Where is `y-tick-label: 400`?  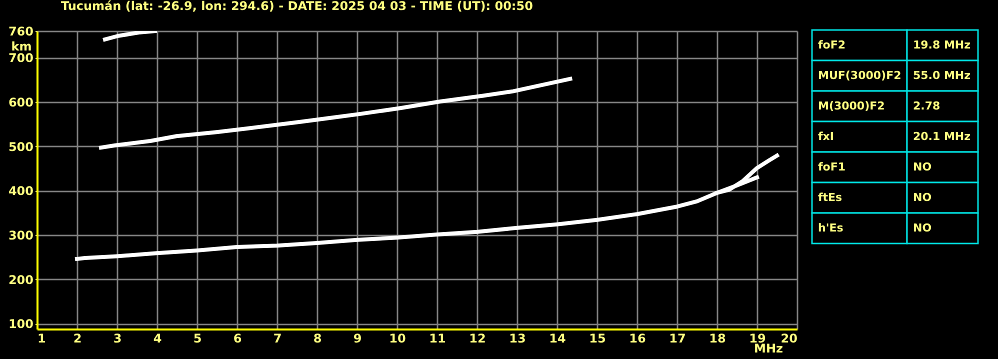
y-tick-label: 400 is located at coordinates (21, 191).